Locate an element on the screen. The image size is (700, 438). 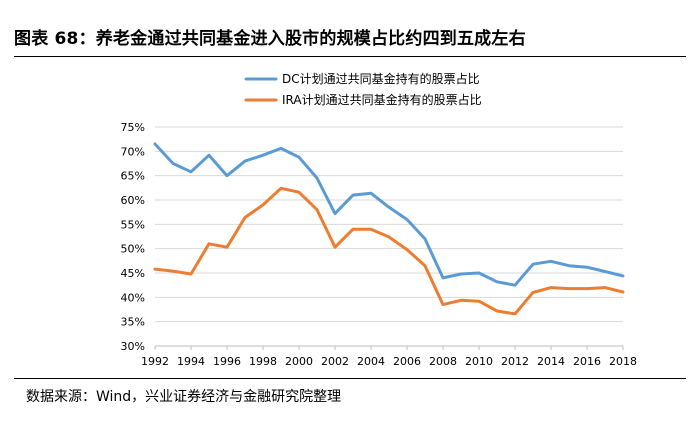
x-tick-label: 1992 is located at coordinates (155, 361).